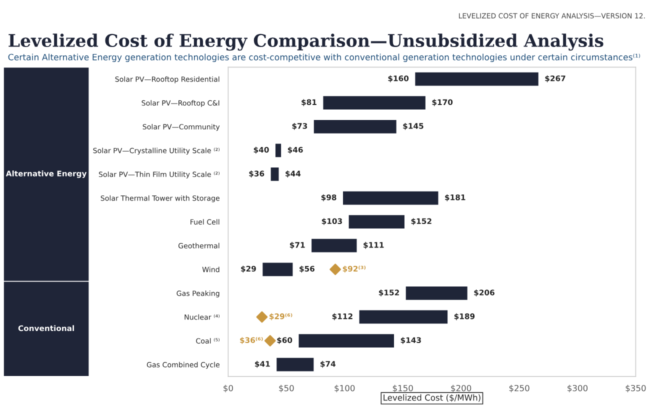  What do you see at coordinates (432, 398) in the screenshot?
I see `x-axis-title: Levelized Cost ($/MWh)` at bounding box center [432, 398].